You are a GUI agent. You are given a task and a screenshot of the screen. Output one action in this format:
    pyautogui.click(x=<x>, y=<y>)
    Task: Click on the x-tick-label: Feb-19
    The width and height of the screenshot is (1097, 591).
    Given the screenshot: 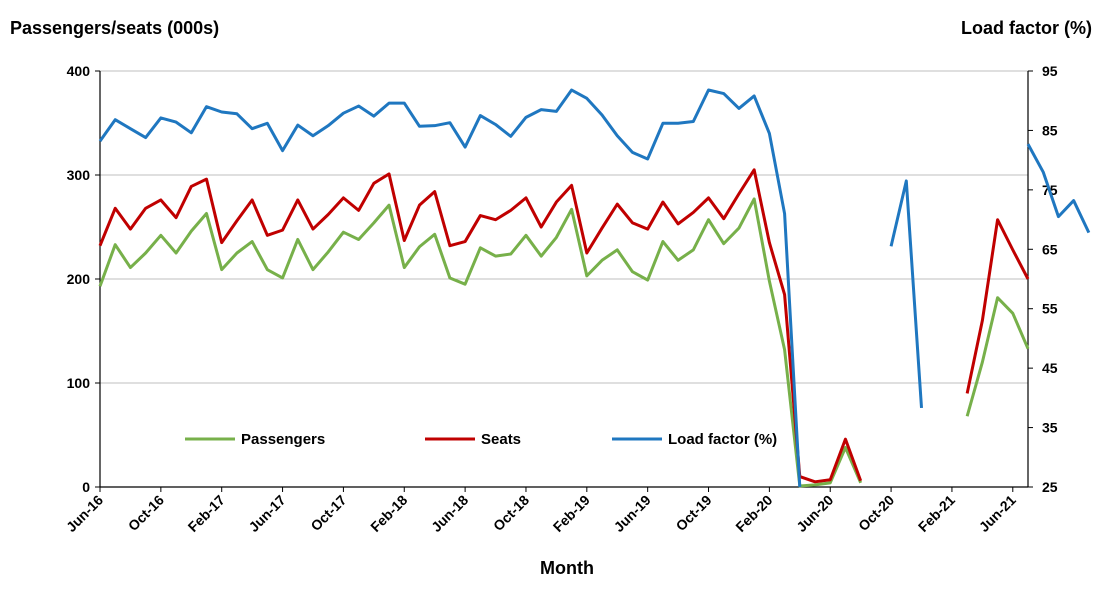 What is the action you would take?
    pyautogui.click(x=571, y=513)
    